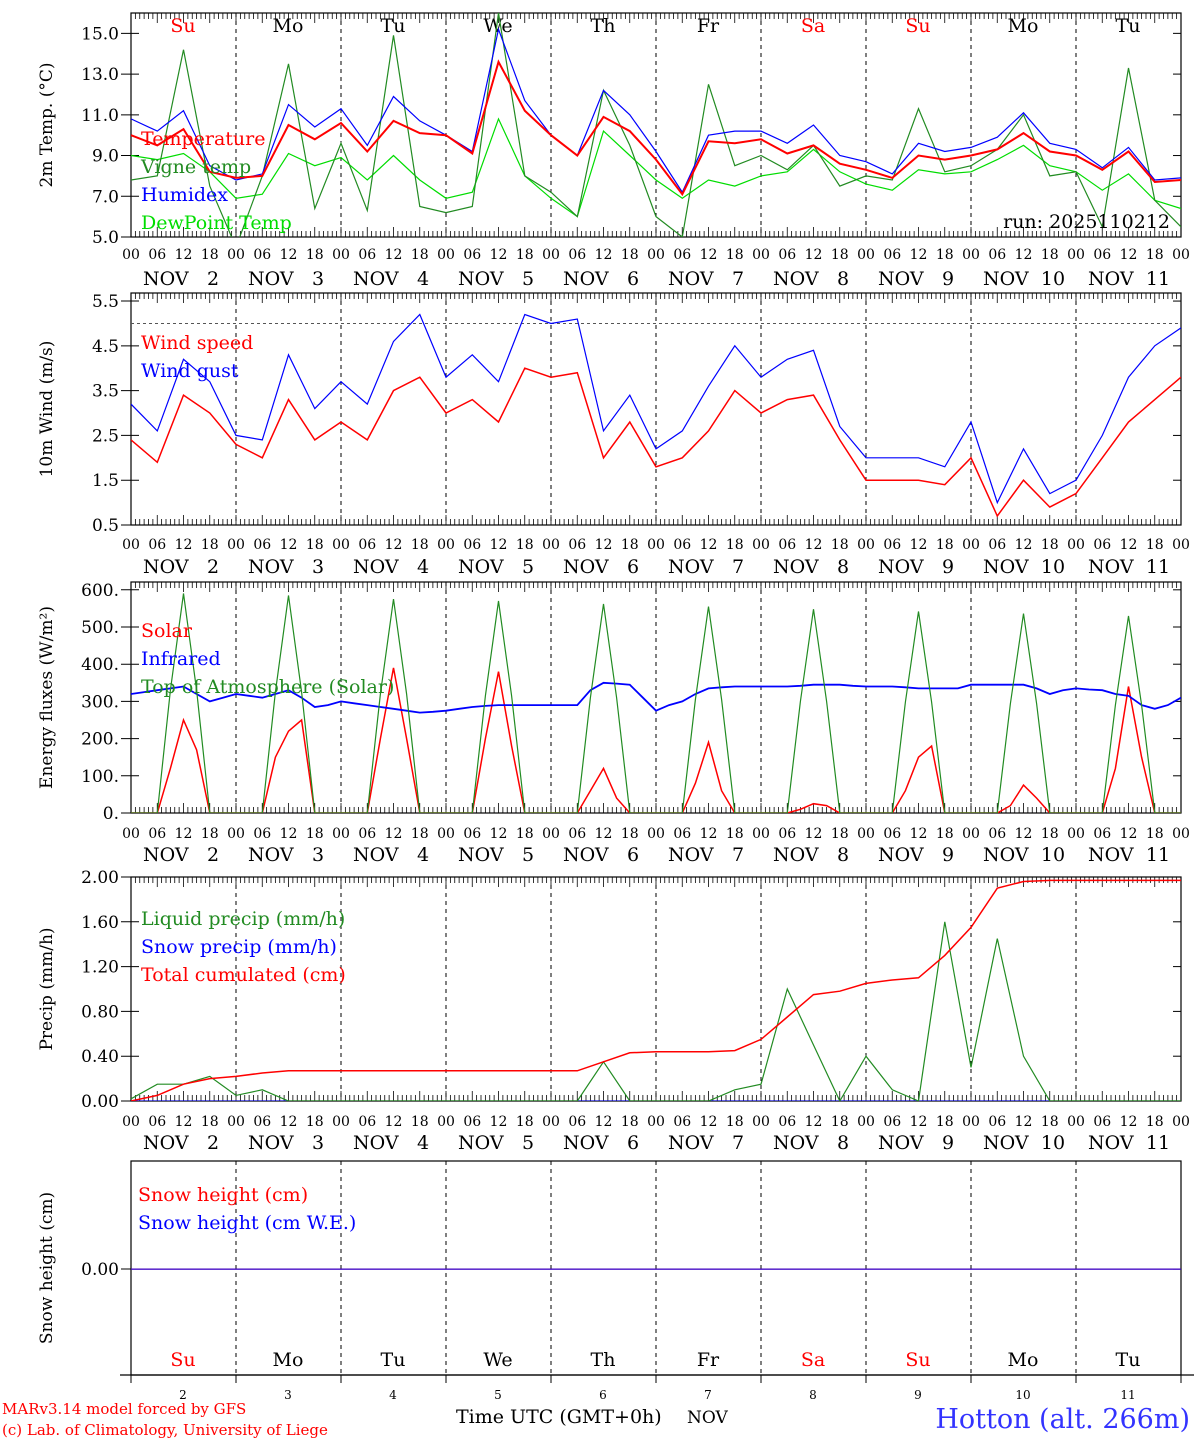 This screenshot has height=1440, width=1194. I want to click on legend-entry: Liquid precip (mm/h), so click(243, 919).